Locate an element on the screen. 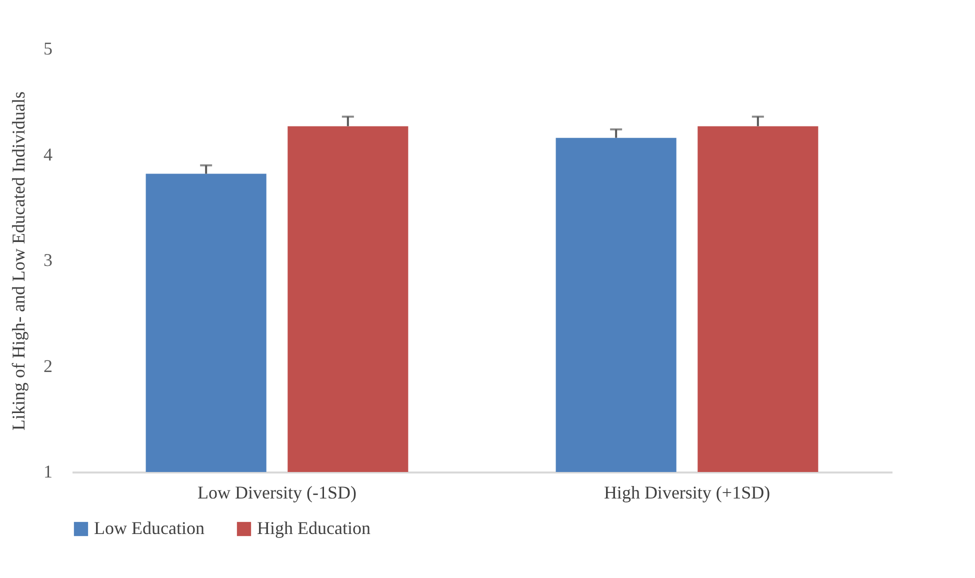 Image resolution: width=975 pixels, height=578 pixels. y-tick-label: 2 is located at coordinates (48, 366).